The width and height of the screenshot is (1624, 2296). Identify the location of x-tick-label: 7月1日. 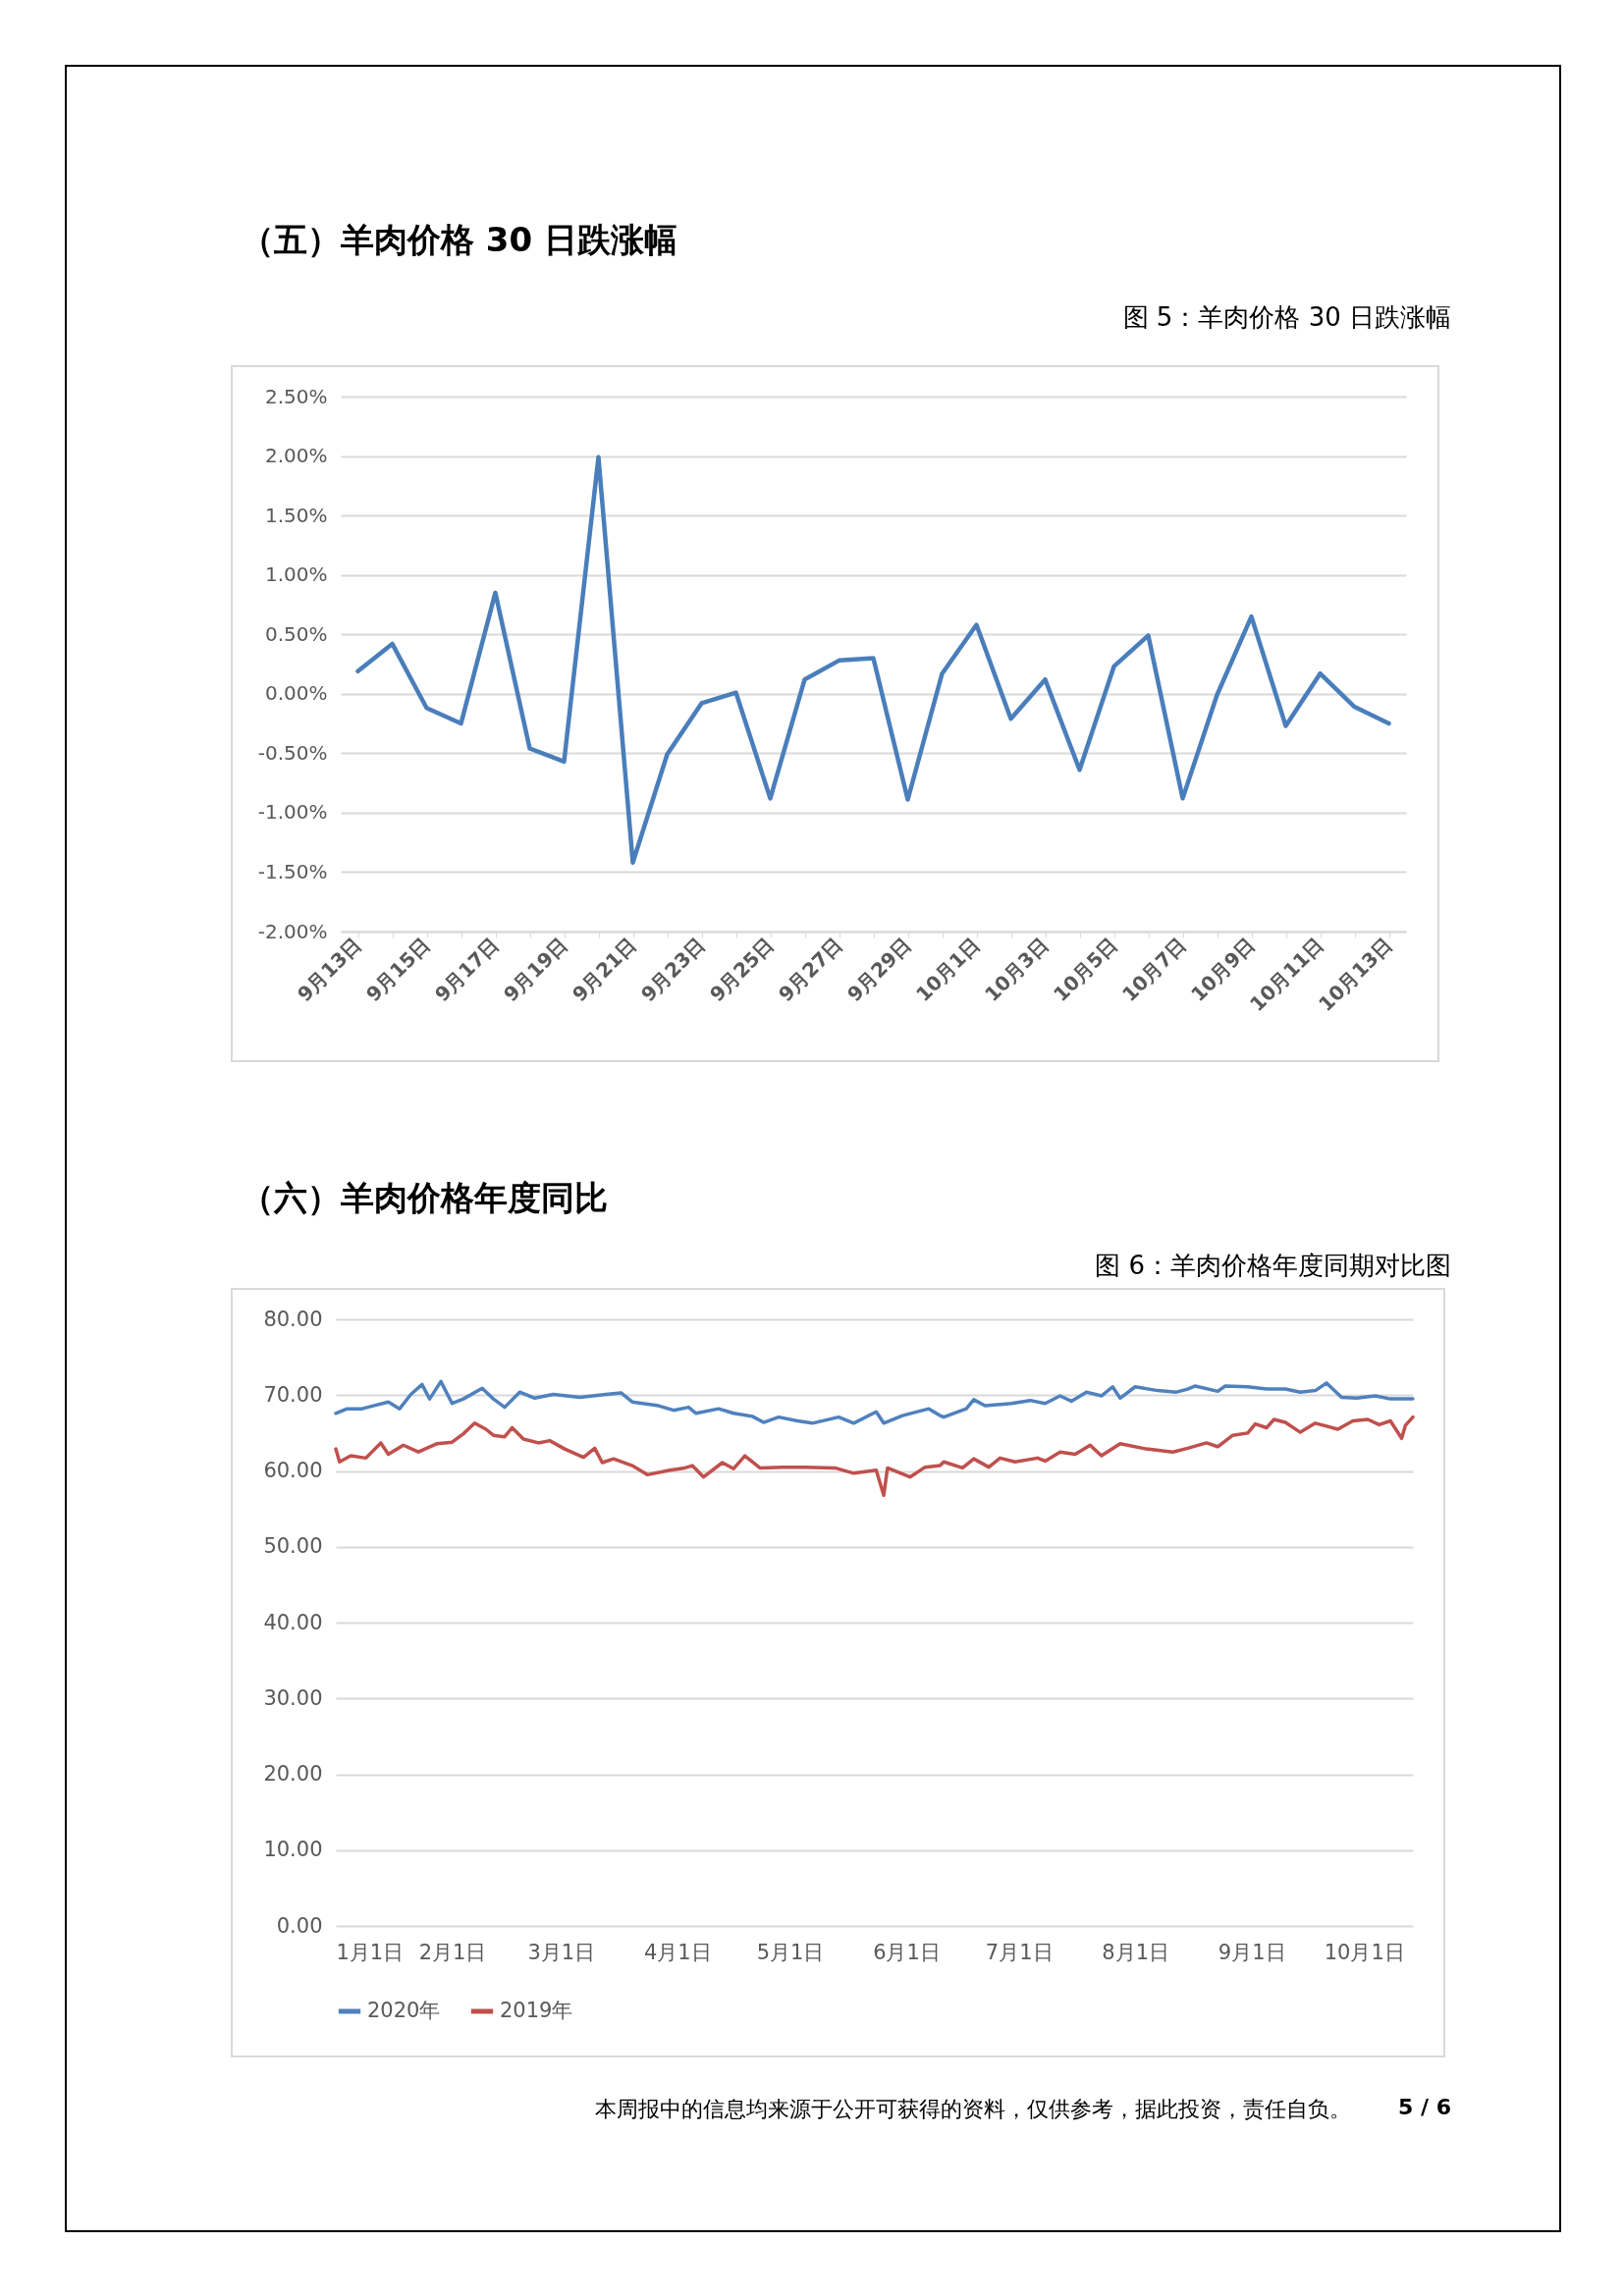
(1019, 1952).